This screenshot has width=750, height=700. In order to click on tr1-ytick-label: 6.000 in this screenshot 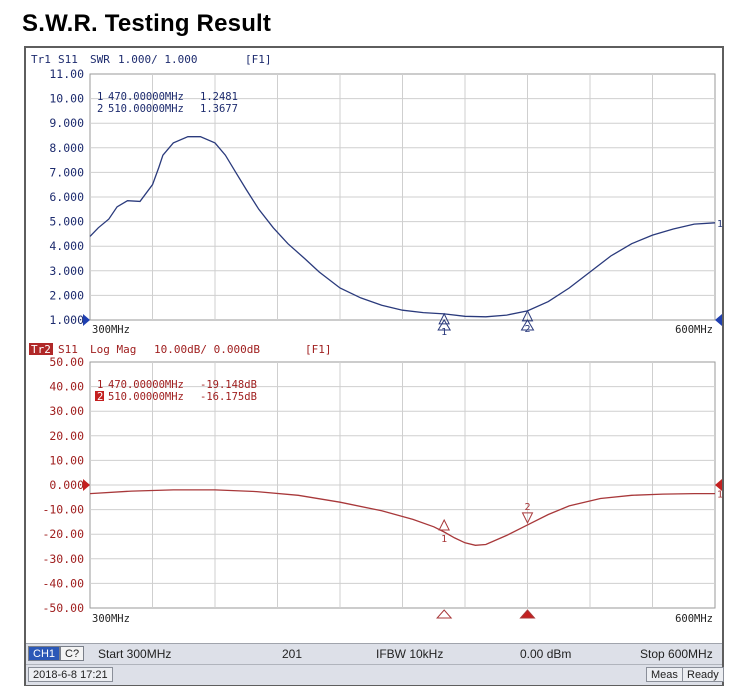, I will do `click(66, 197)`.